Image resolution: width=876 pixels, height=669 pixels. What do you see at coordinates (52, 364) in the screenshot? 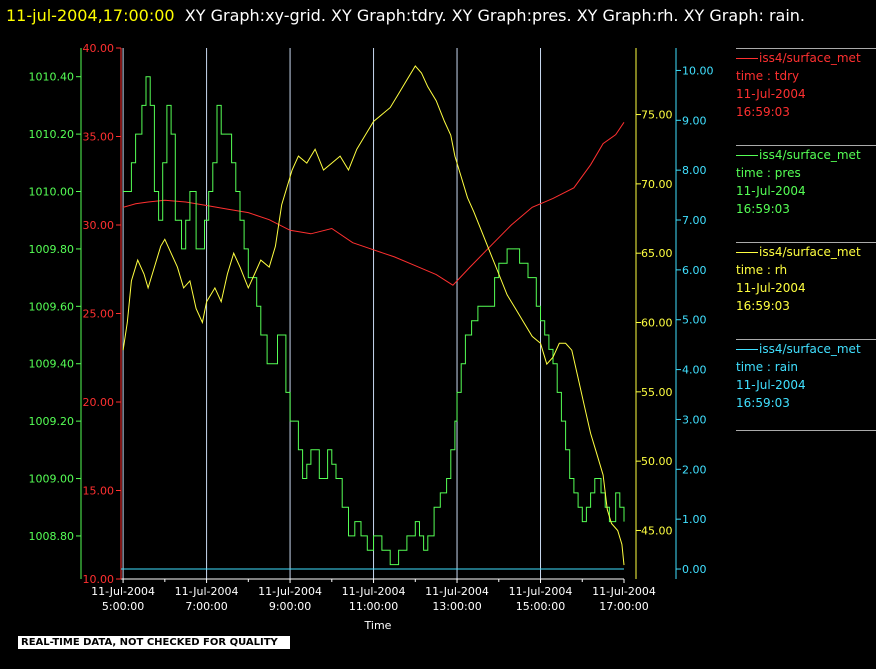
I see `pres-tick-label: 1009.40` at bounding box center [52, 364].